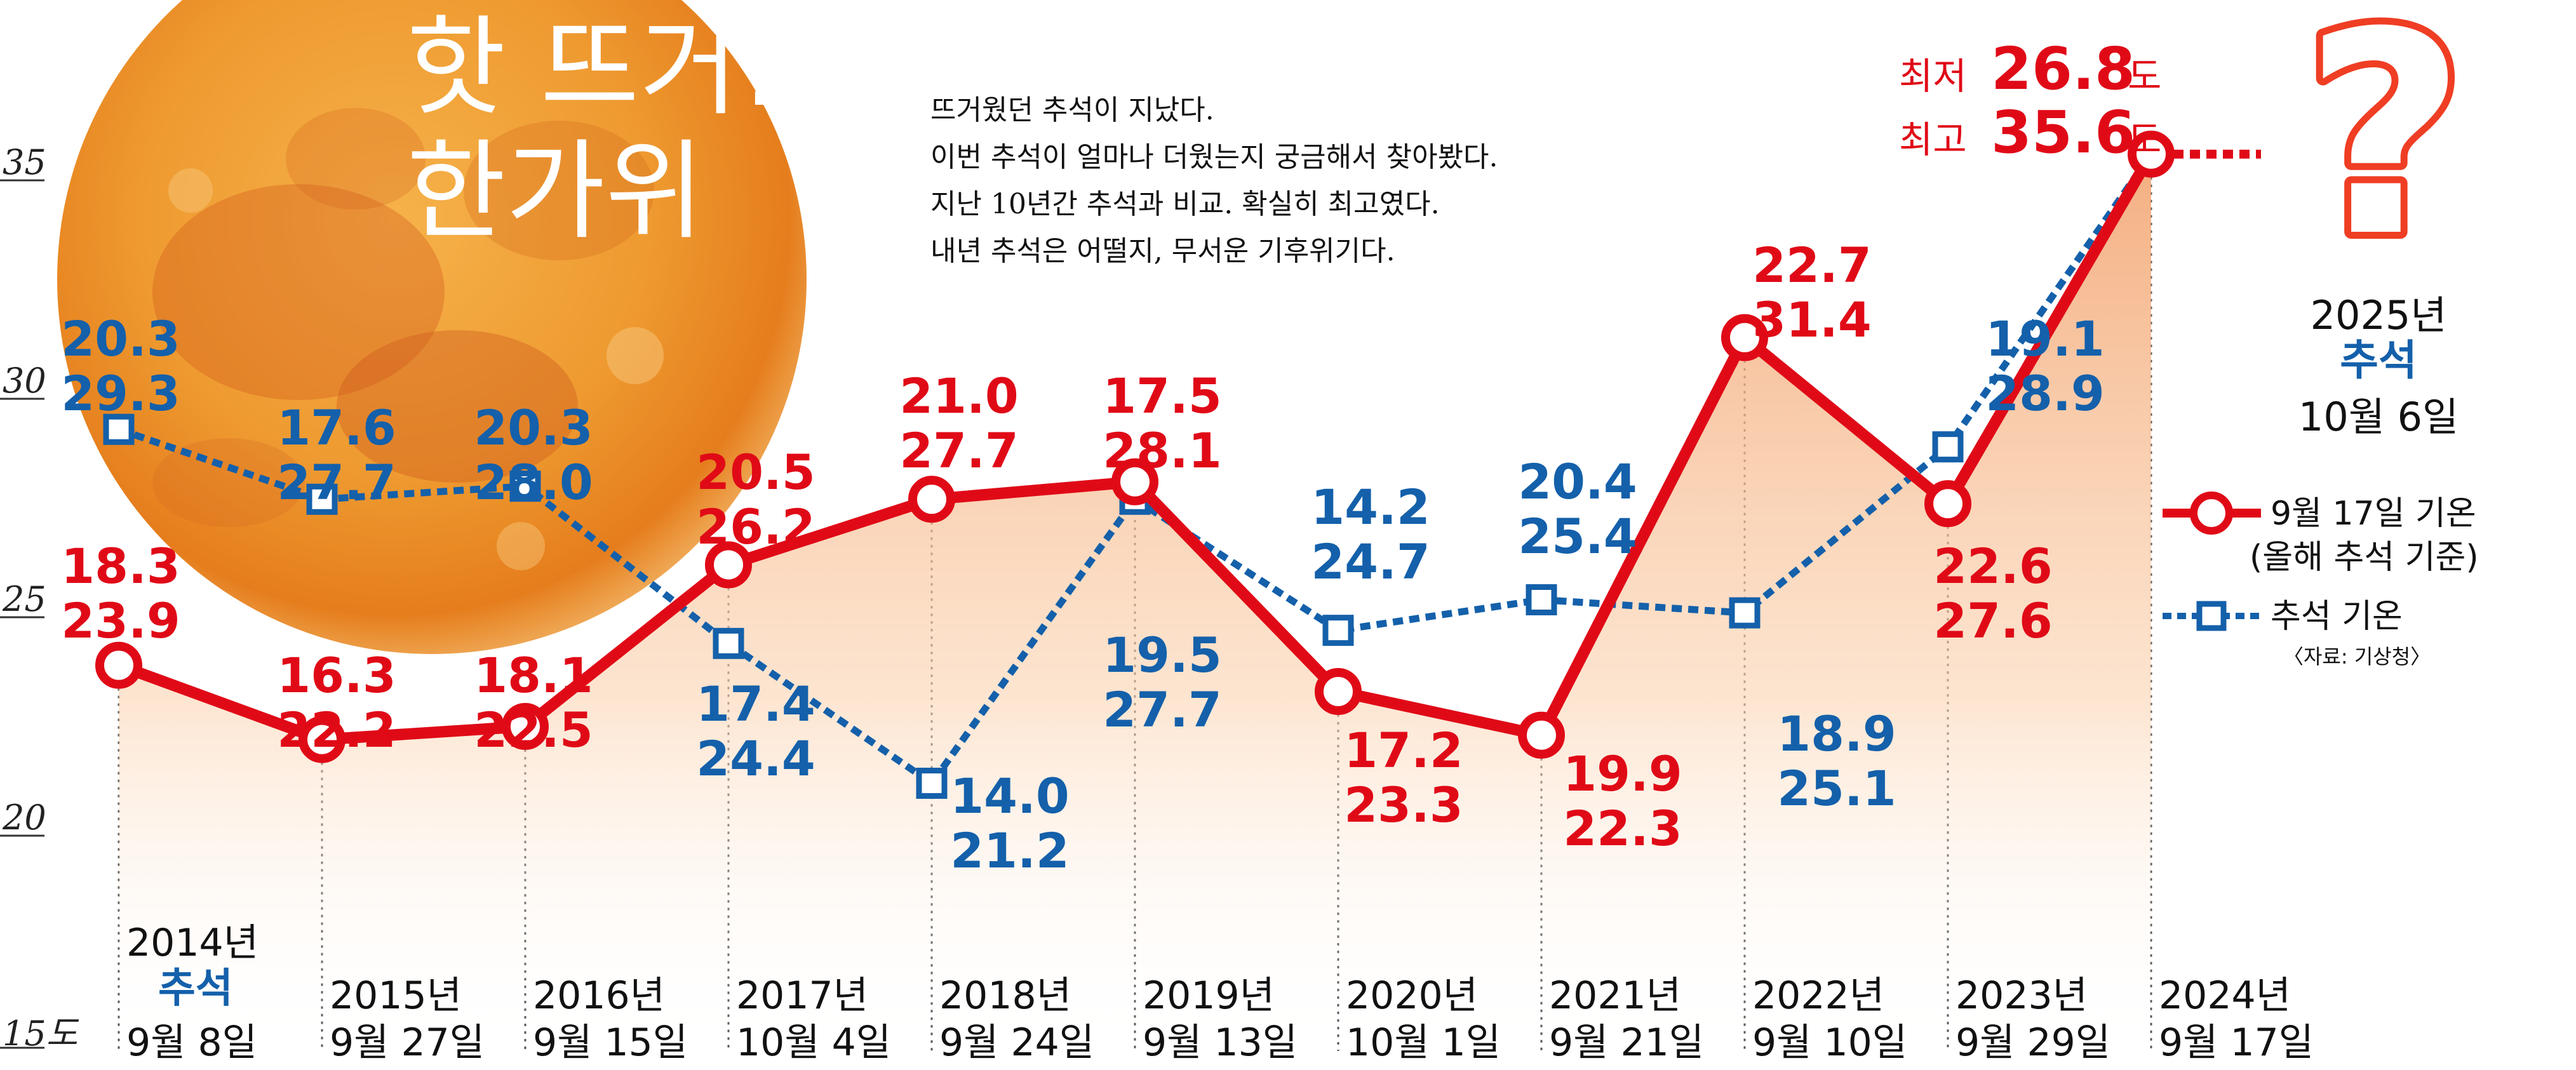  I want to click on y-axis: 40도3530252015도, so click(39, 598).